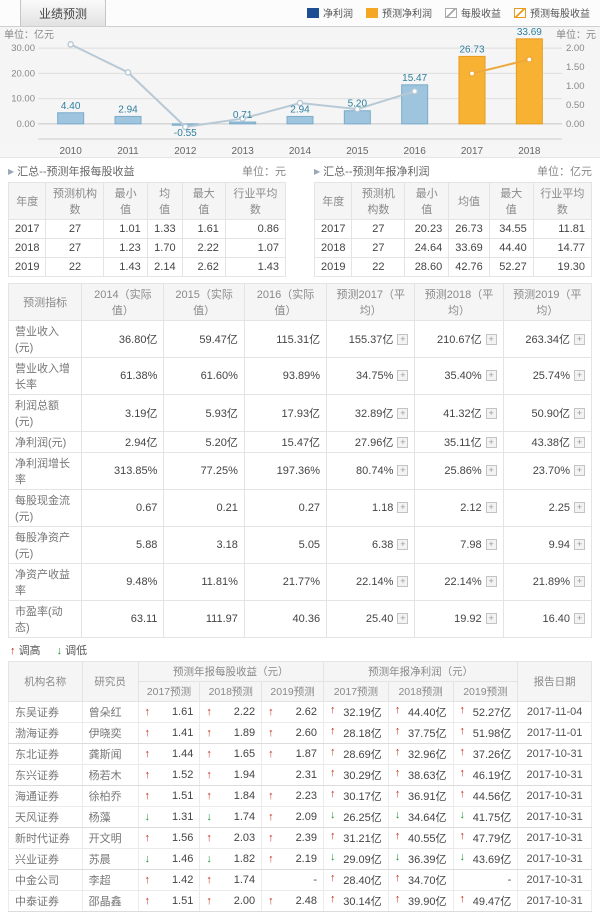 This screenshot has width=600, height=912. Describe the element at coordinates (23, 73) in the screenshot. I see `left-axis-tick: 20.00` at that location.